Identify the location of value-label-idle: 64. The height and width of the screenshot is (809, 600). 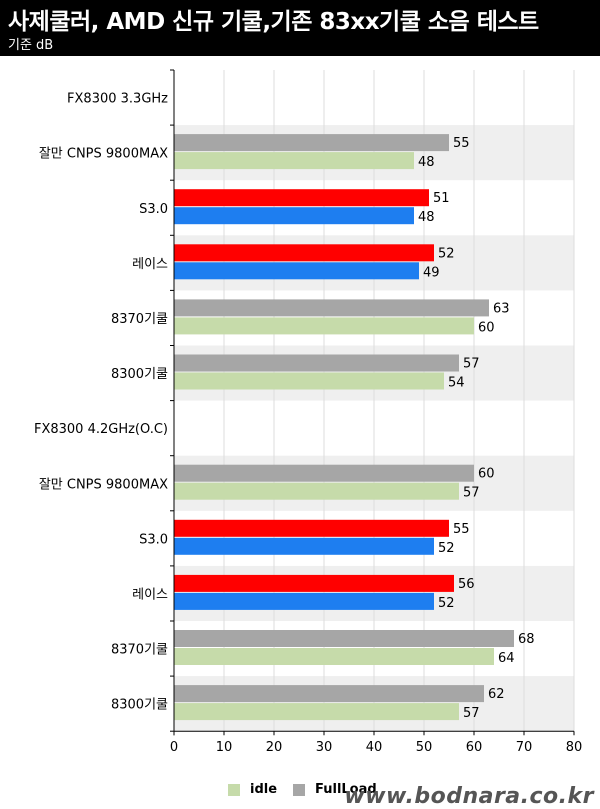
(506, 658).